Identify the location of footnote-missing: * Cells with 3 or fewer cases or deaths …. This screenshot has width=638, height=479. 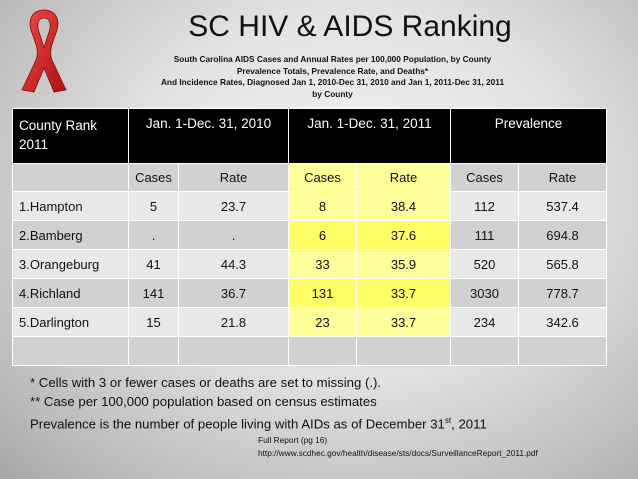
(206, 382).